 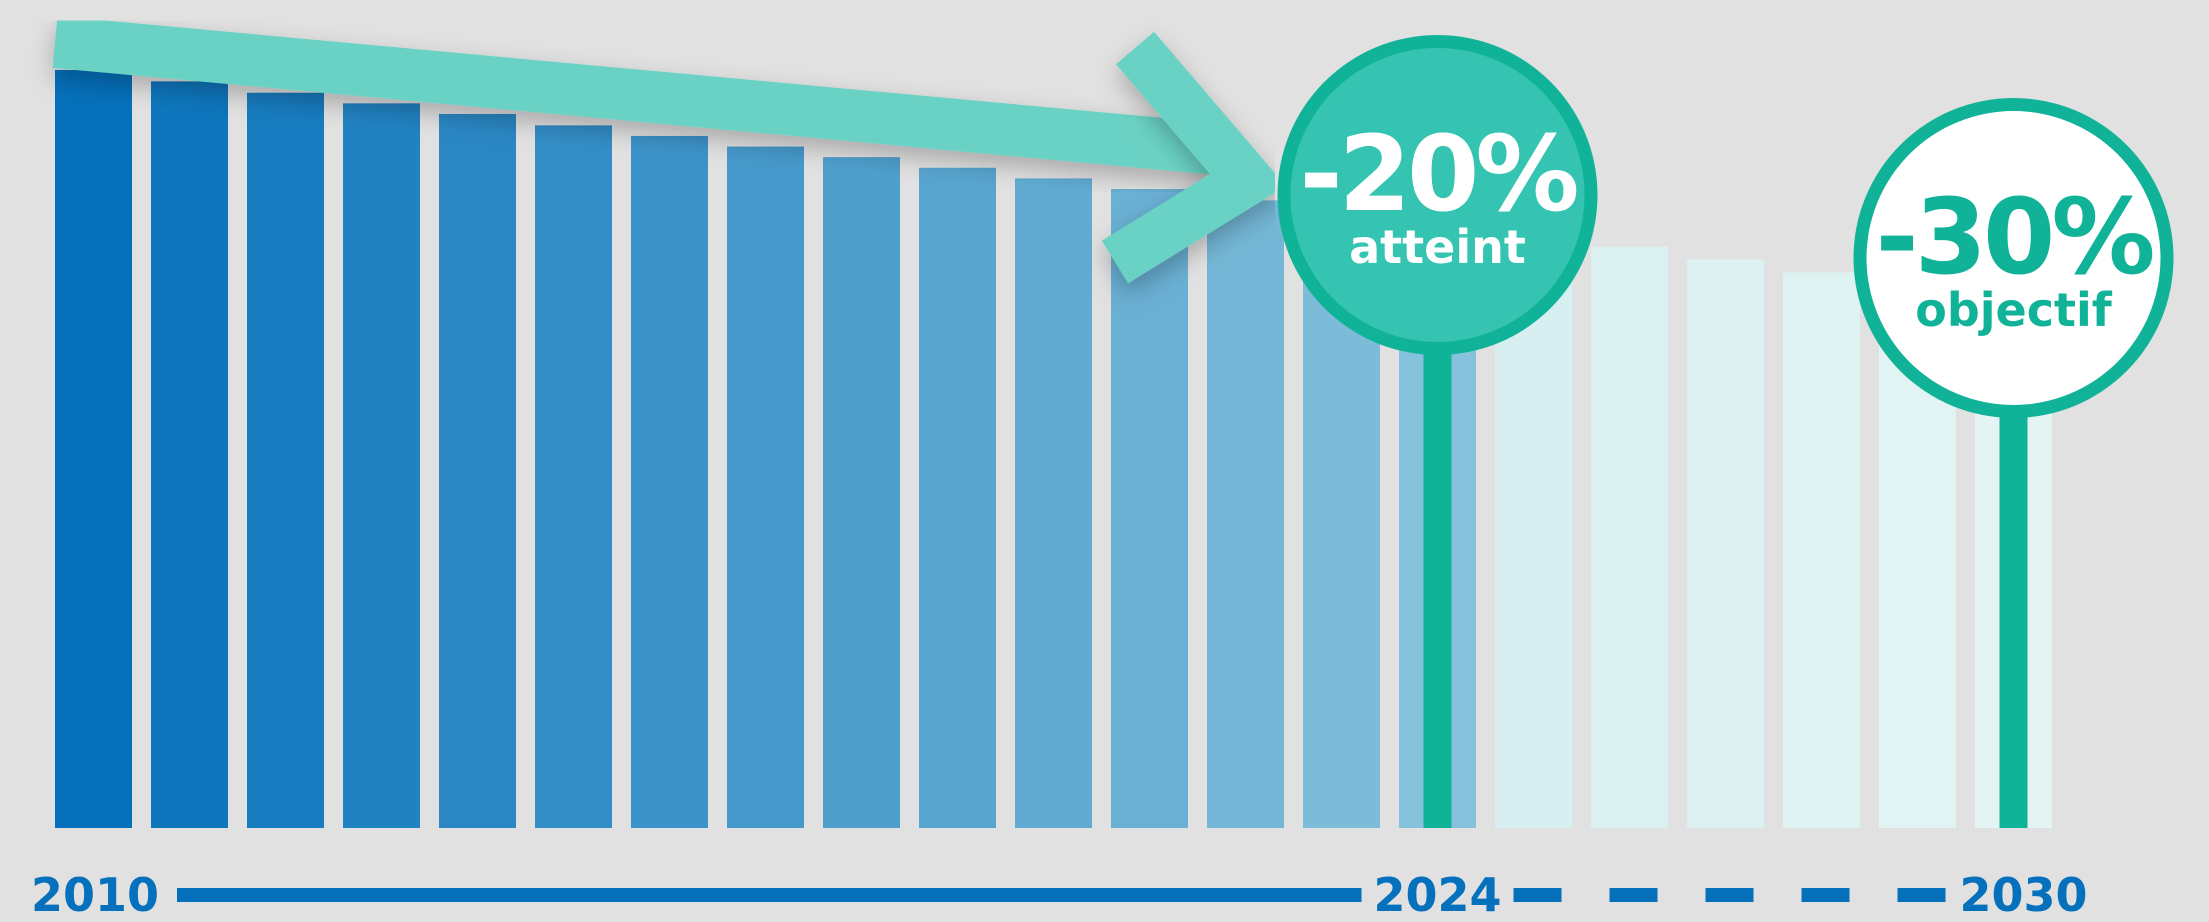 What do you see at coordinates (2014, 310) in the screenshot?
I see `marker-label-2030: objectif` at bounding box center [2014, 310].